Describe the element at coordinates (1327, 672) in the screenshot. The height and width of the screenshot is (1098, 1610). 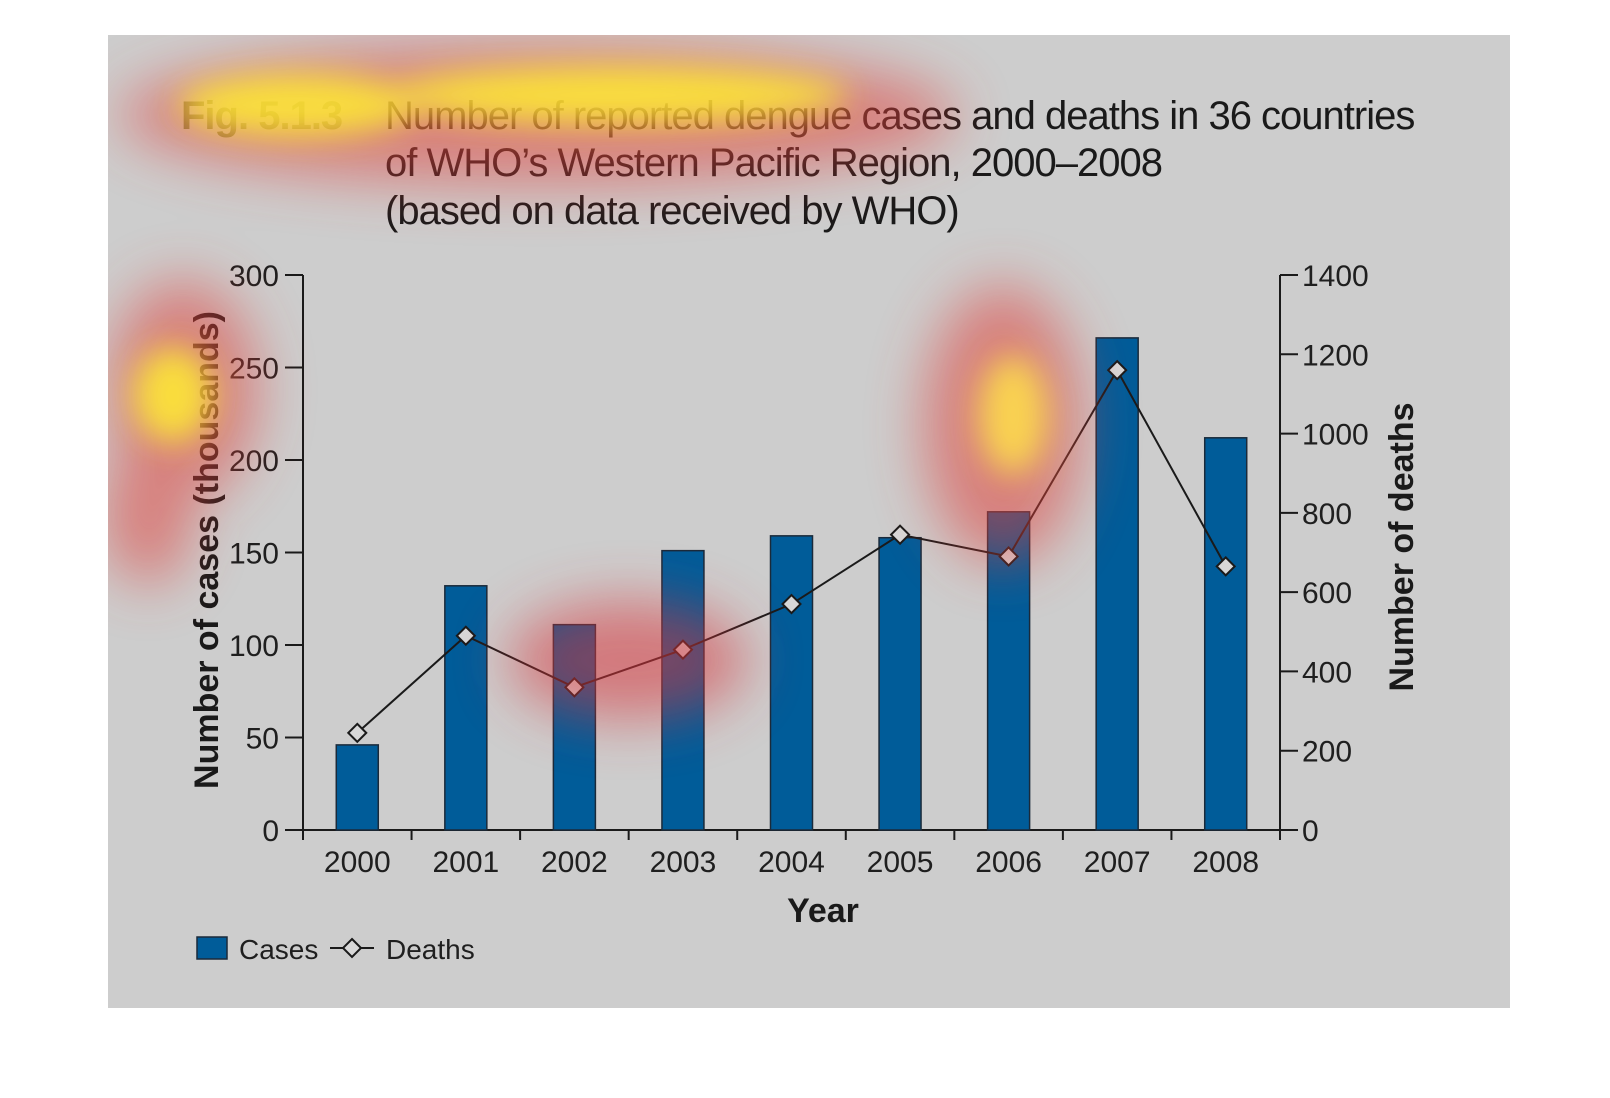
I see `y2-tick-label: 400` at that location.